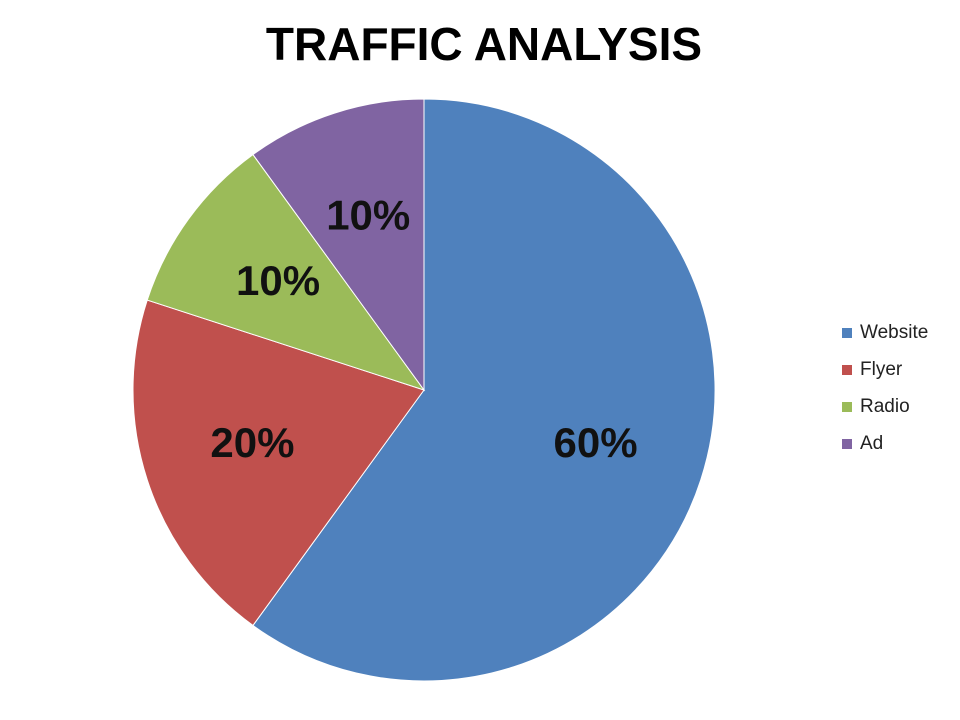  Describe the element at coordinates (596, 442) in the screenshot. I see `slice-label: 60%` at that location.